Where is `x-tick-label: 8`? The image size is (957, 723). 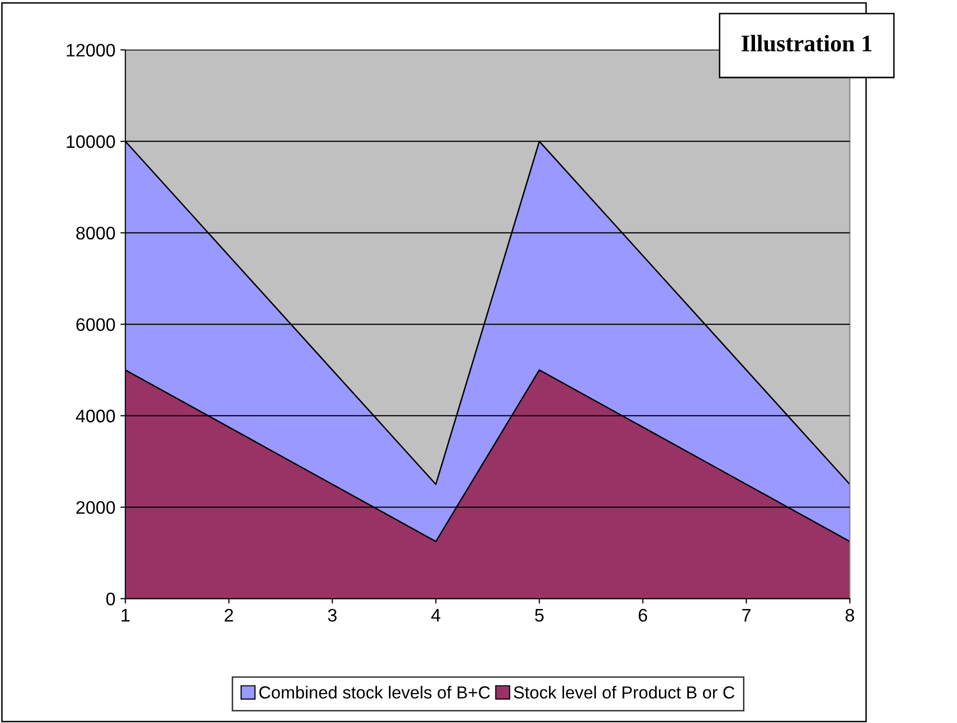 x-tick-label: 8 is located at coordinates (850, 615).